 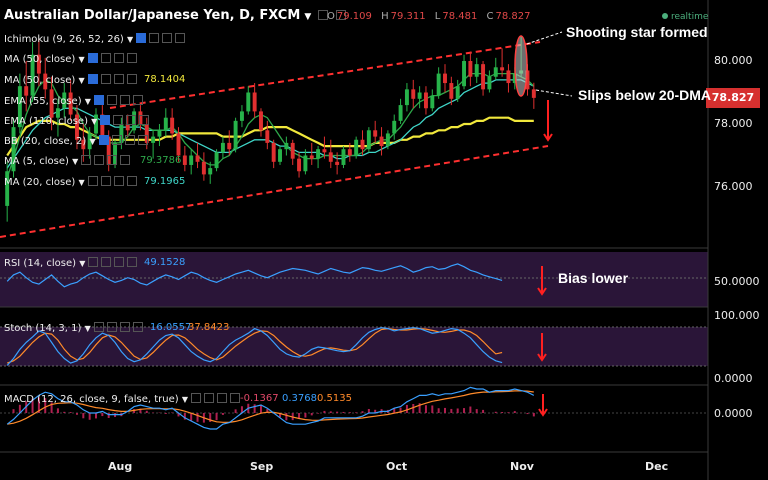 I want to click on symbol-title: Australian Dollar/Japanese Yen, D, FXCM, so click(x=152, y=15).